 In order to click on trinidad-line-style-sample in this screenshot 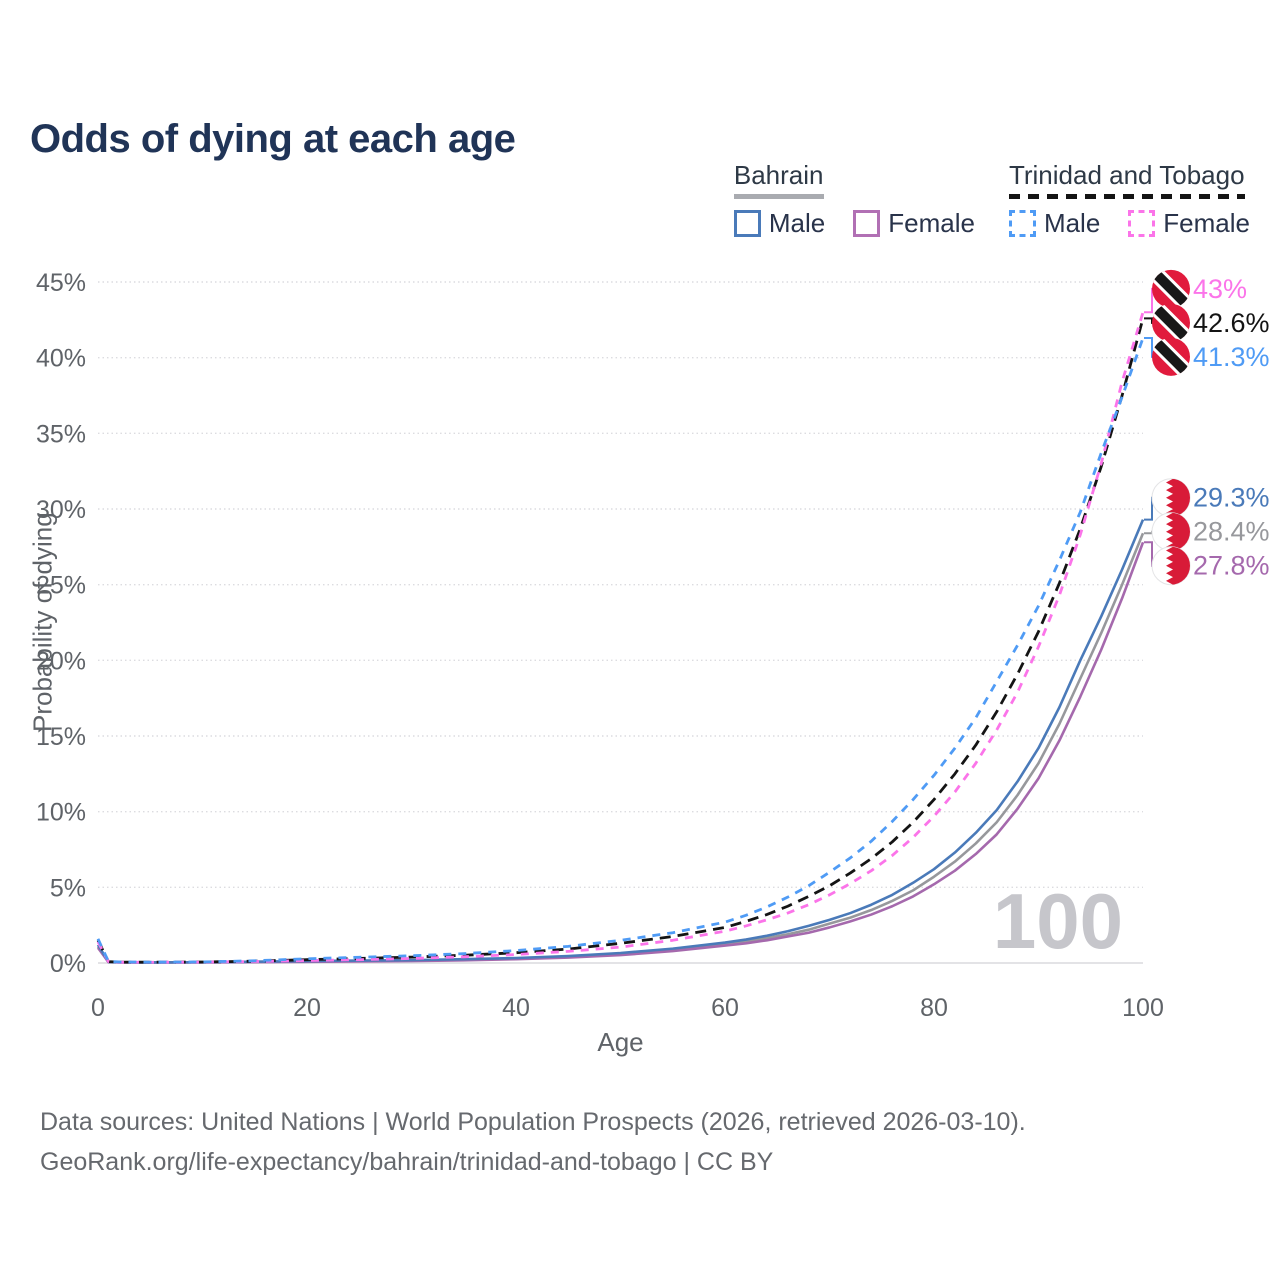, I will do `click(1126, 196)`.